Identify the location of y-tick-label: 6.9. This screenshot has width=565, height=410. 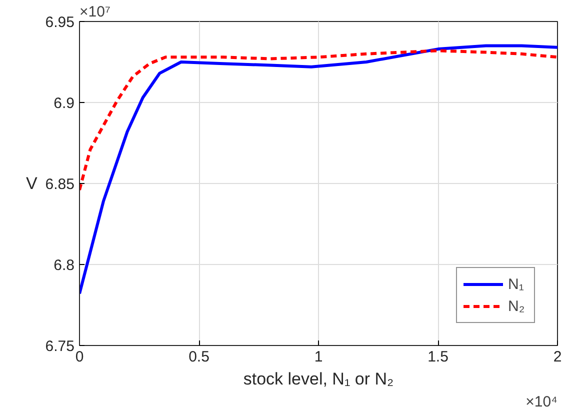
(64, 103).